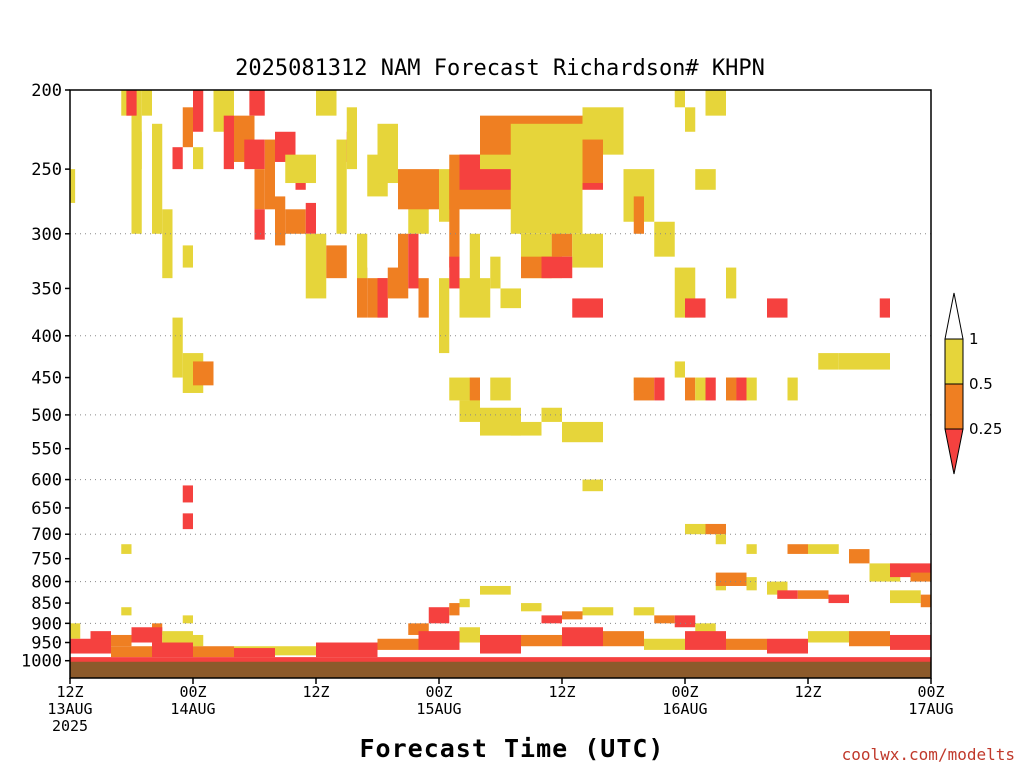  I want to click on y-tick-label: 800, so click(46, 583).